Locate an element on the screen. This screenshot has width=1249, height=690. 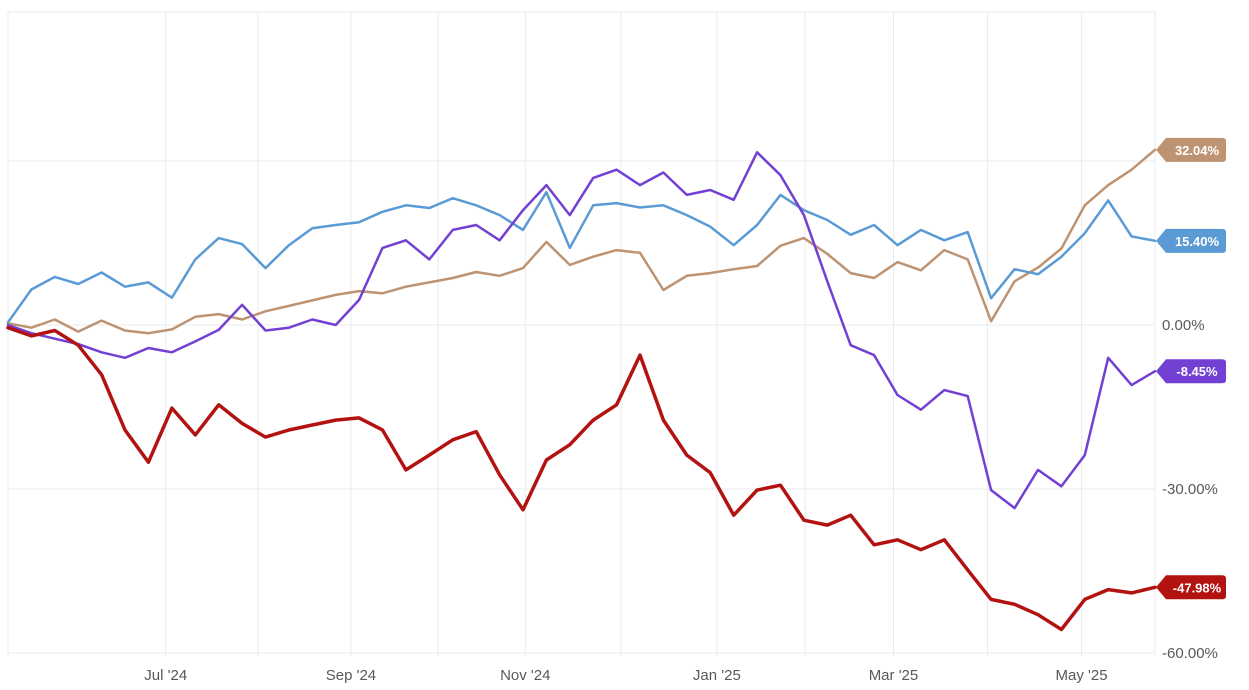
end-badge-tan: 32.04% is located at coordinates (1191, 149).